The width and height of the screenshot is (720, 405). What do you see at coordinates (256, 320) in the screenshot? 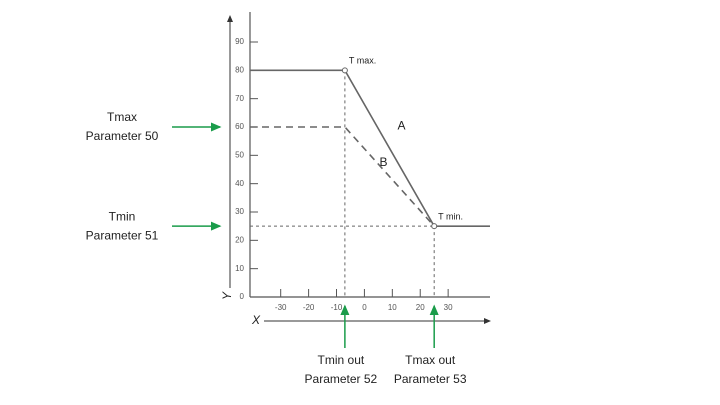
I see `x-axis-label: X` at bounding box center [256, 320].